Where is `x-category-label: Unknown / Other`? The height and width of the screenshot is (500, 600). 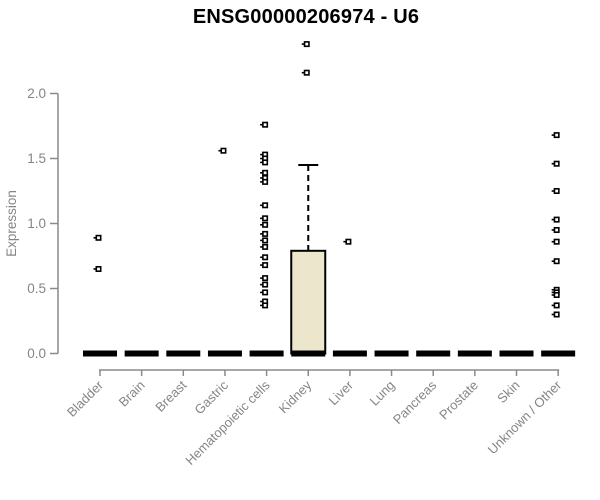
x-category-label: Unknown / Other is located at coordinates (525, 417).